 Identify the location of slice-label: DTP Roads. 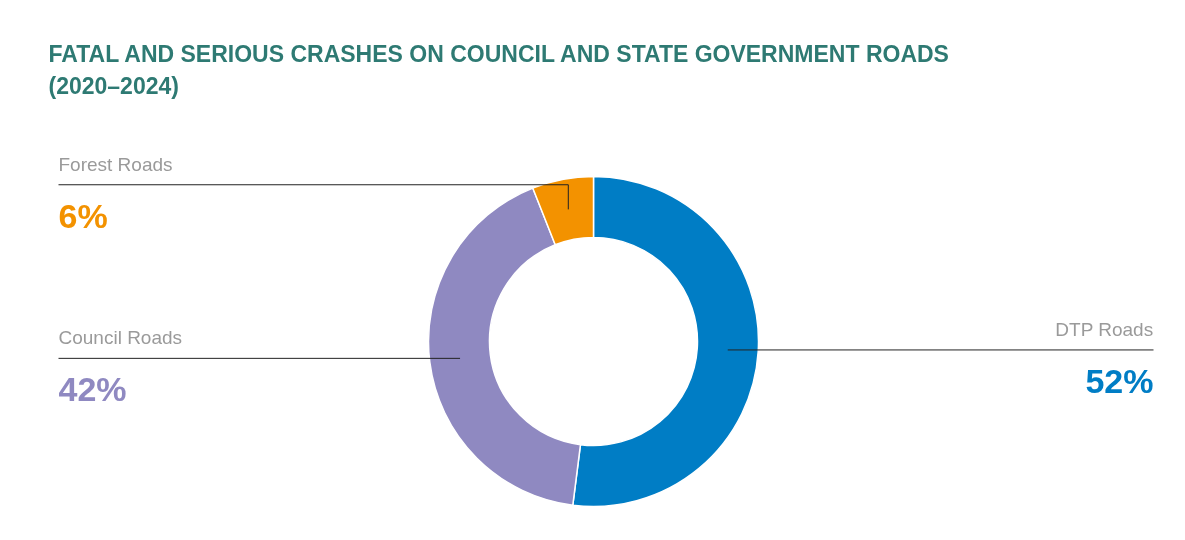
(1104, 329).